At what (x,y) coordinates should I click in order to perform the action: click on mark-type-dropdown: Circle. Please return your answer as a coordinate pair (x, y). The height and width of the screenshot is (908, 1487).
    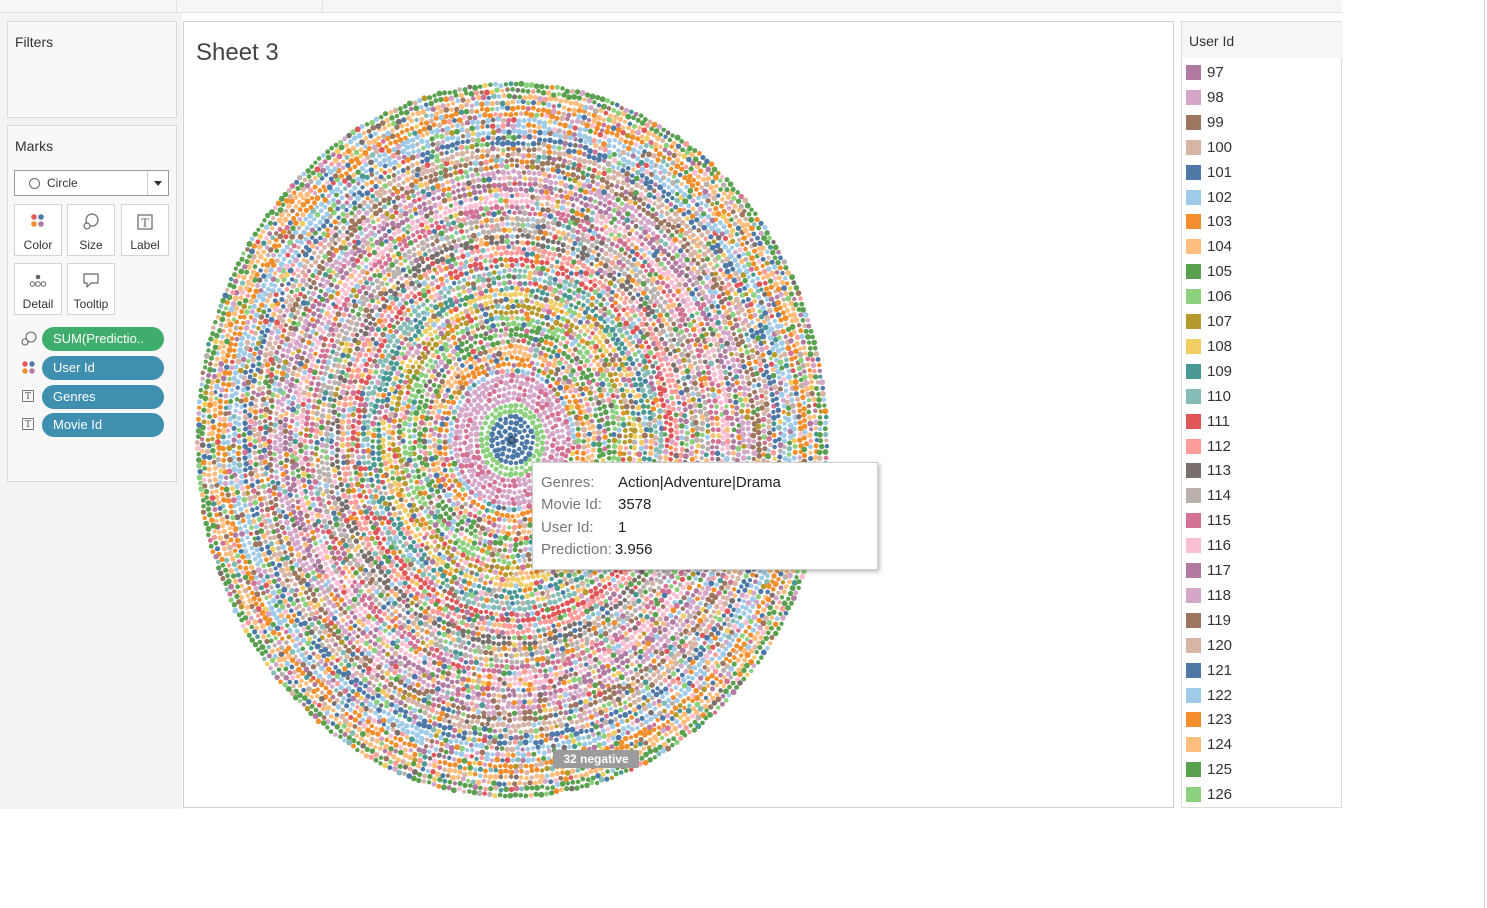
    Looking at the image, I should click on (91, 183).